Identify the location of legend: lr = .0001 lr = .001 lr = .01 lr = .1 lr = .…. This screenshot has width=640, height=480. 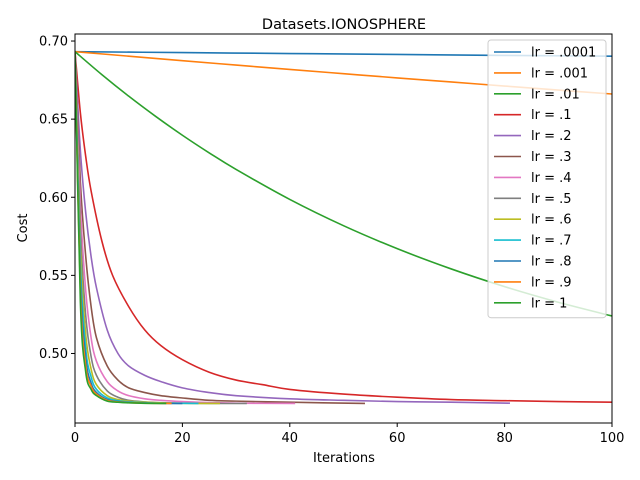
(547, 179).